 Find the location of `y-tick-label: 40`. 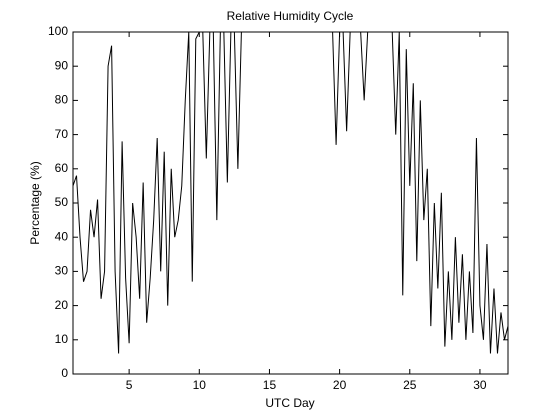

y-tick-label: 40 is located at coordinates (62, 236).